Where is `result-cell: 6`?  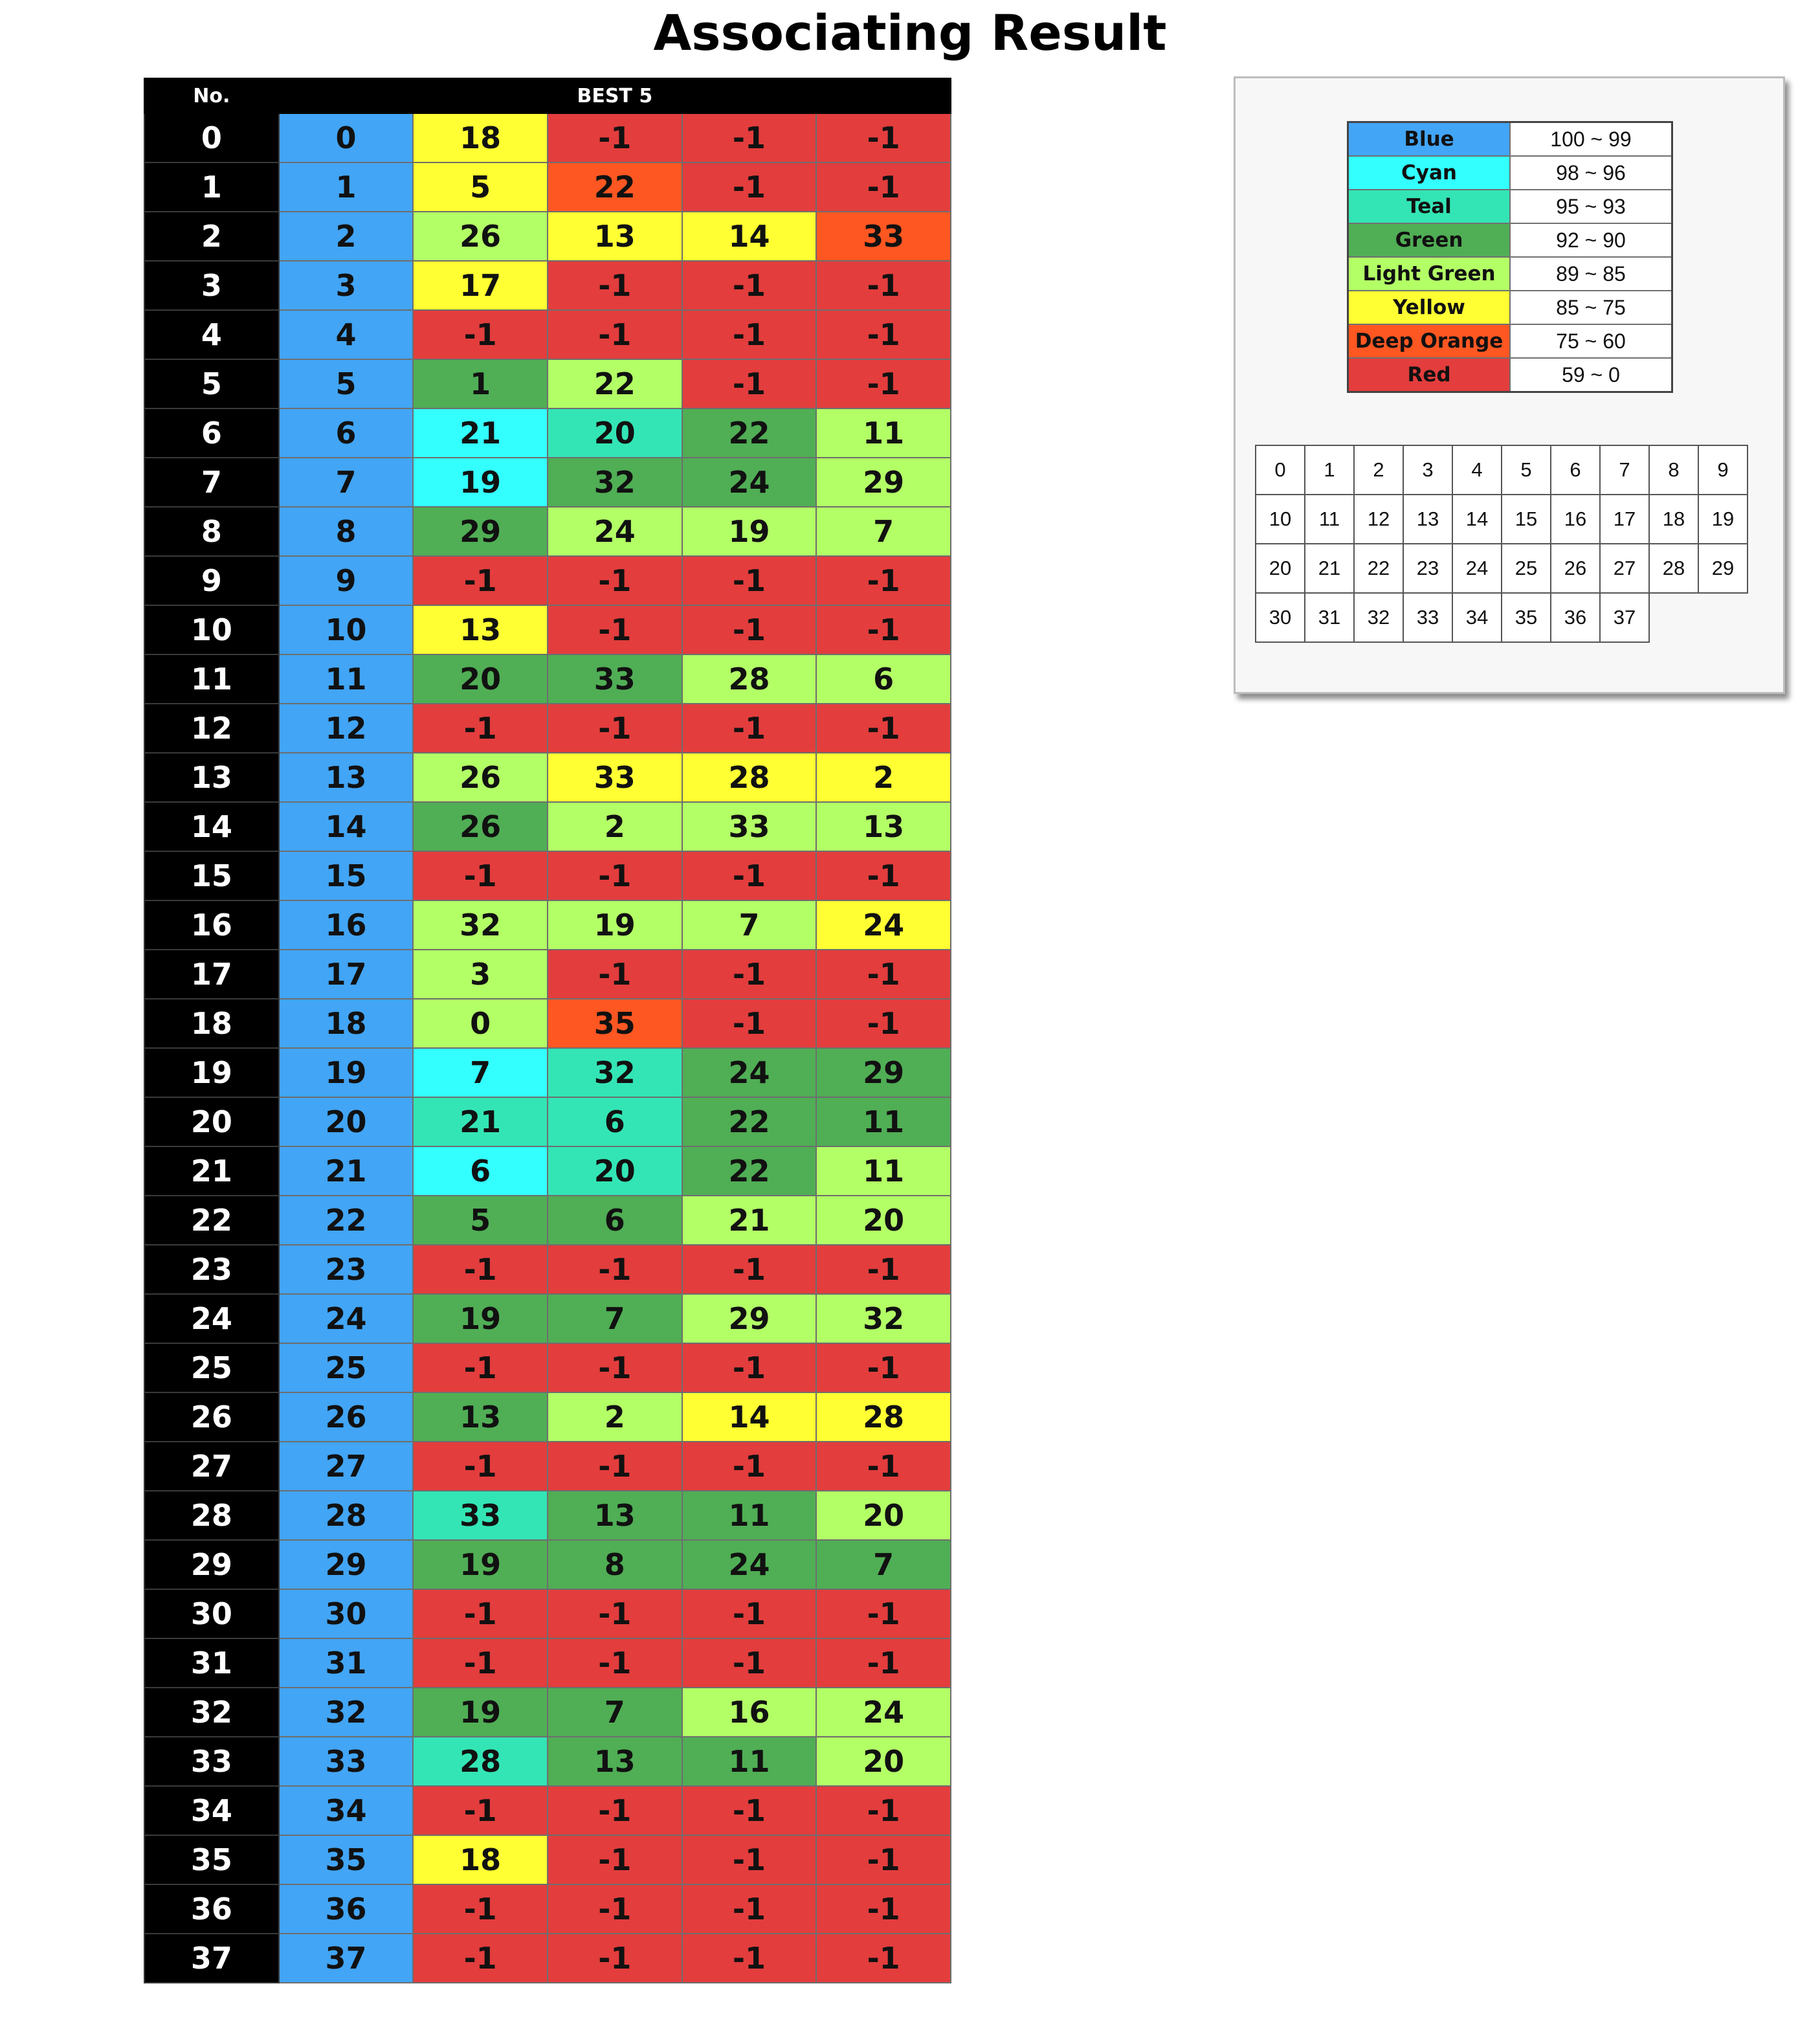 result-cell: 6 is located at coordinates (614, 1122).